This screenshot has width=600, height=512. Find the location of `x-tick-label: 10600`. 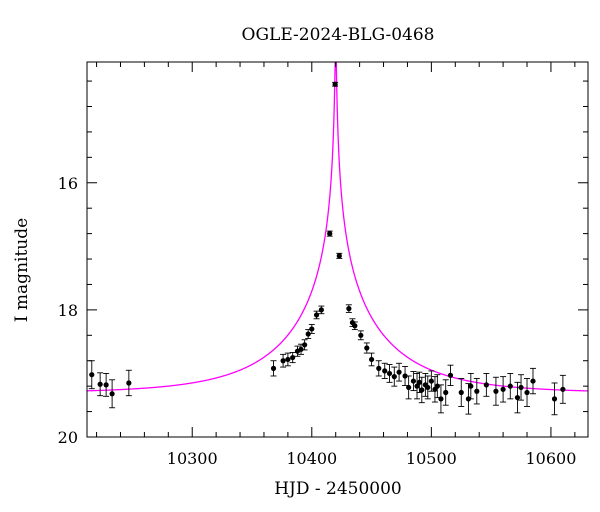

x-tick-label: 10600 is located at coordinates (550, 458).